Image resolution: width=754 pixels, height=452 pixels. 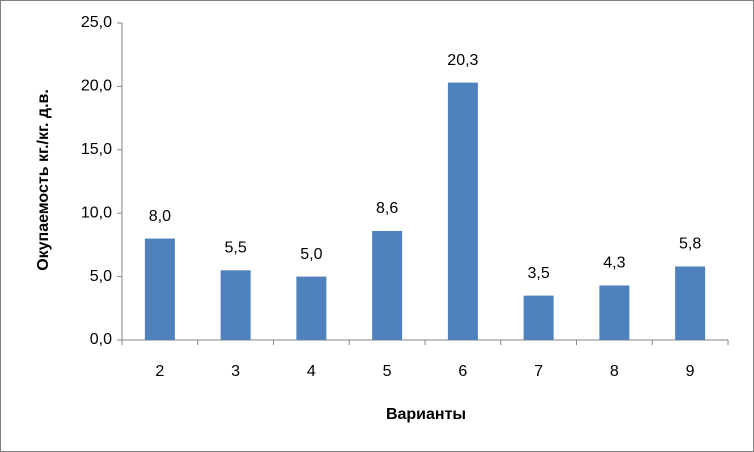 I want to click on x-tick-label: 4, so click(x=311, y=371).